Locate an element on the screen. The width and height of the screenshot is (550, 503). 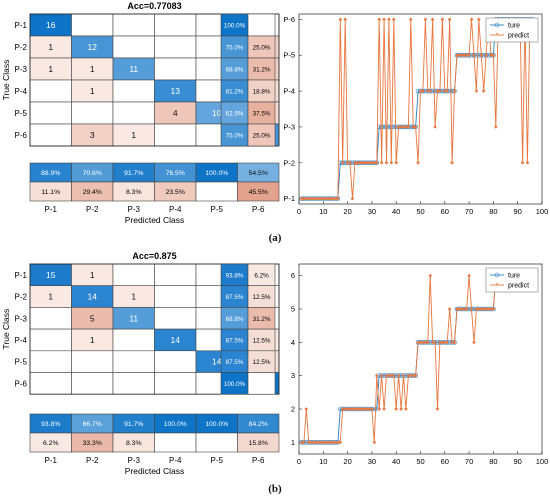
col-summary-correct-value: 54.5% is located at coordinates (258, 173).